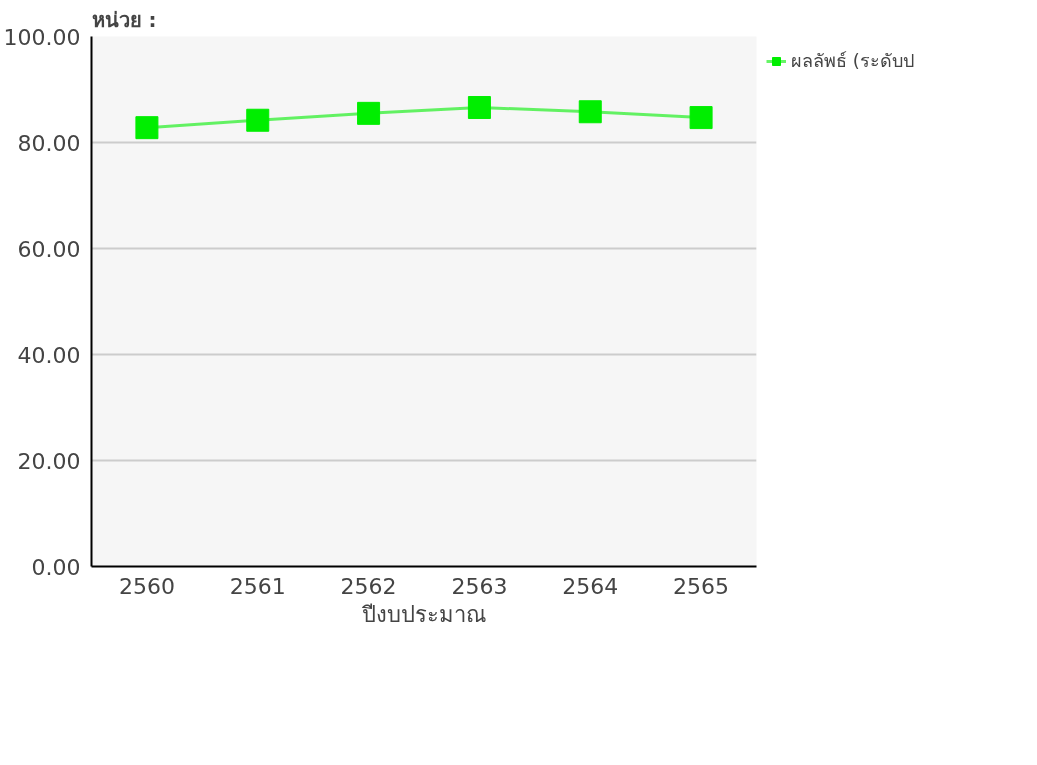 The height and width of the screenshot is (765, 1037). What do you see at coordinates (590, 586) in the screenshot?
I see `x-tick-label: 2564` at bounding box center [590, 586].